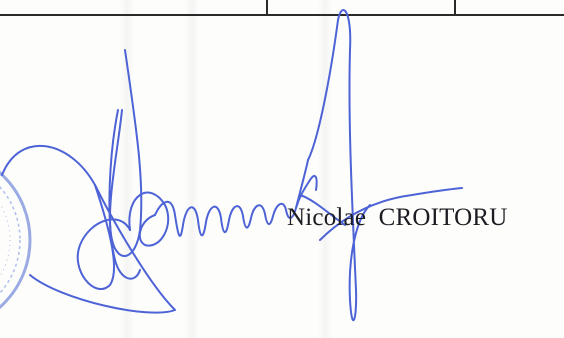 This screenshot has height=338, width=564. I want to click on signer-name: Nicolae CROITORU, so click(397, 217).